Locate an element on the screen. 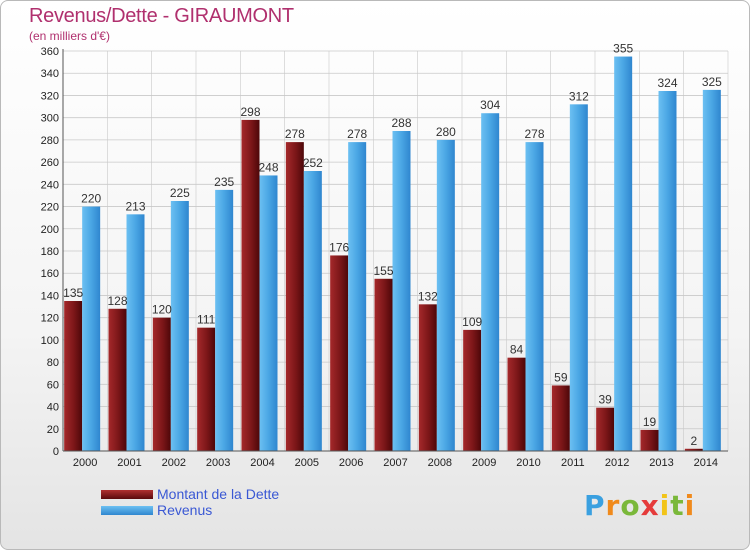  data-label-revenus: 225 is located at coordinates (180, 193).